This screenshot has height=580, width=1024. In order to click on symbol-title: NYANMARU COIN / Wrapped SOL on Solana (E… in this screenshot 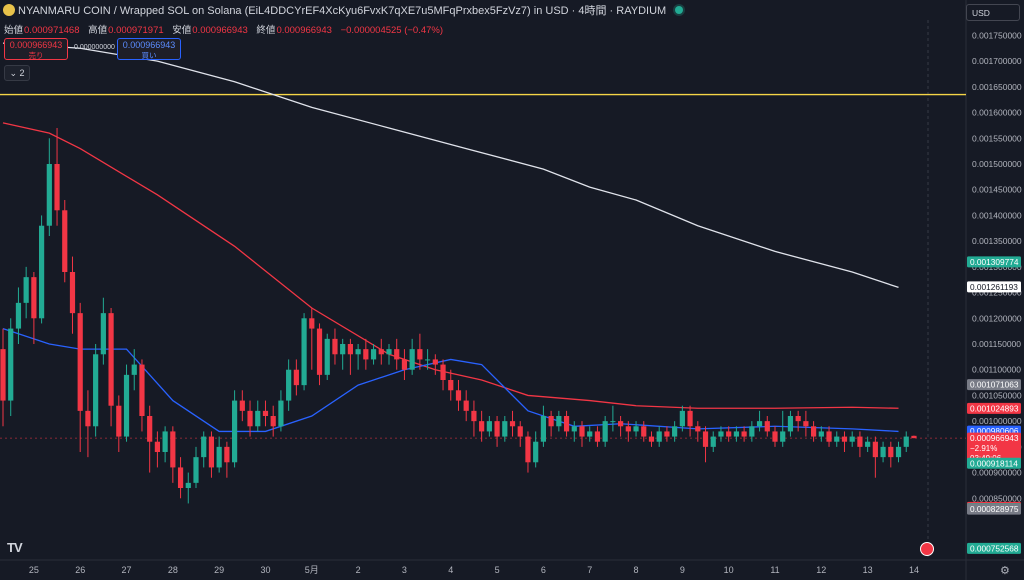, I will do `click(342, 11)`.